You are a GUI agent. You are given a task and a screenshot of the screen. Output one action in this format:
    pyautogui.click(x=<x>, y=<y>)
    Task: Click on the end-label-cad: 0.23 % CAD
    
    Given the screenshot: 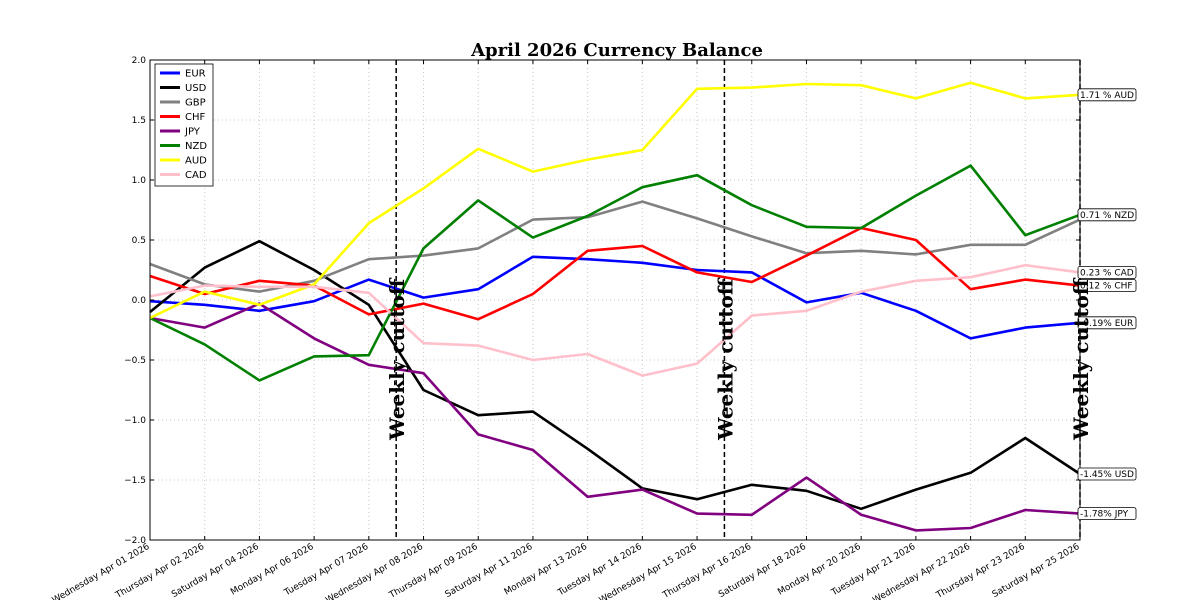 What is the action you would take?
    pyautogui.click(x=1107, y=273)
    